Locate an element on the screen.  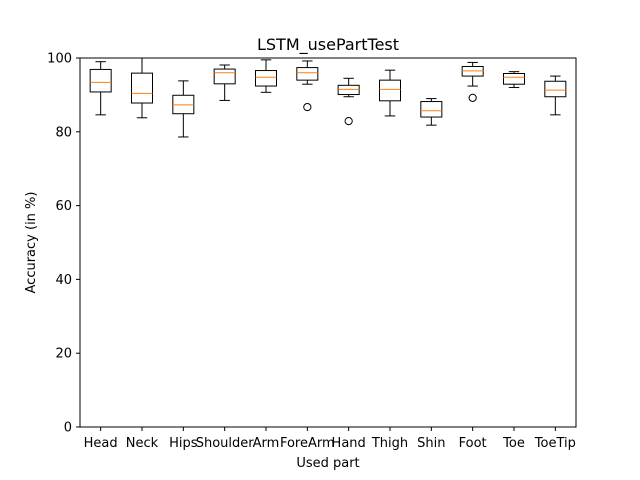
y-axis-title: Accuracy (in %) is located at coordinates (31, 243).